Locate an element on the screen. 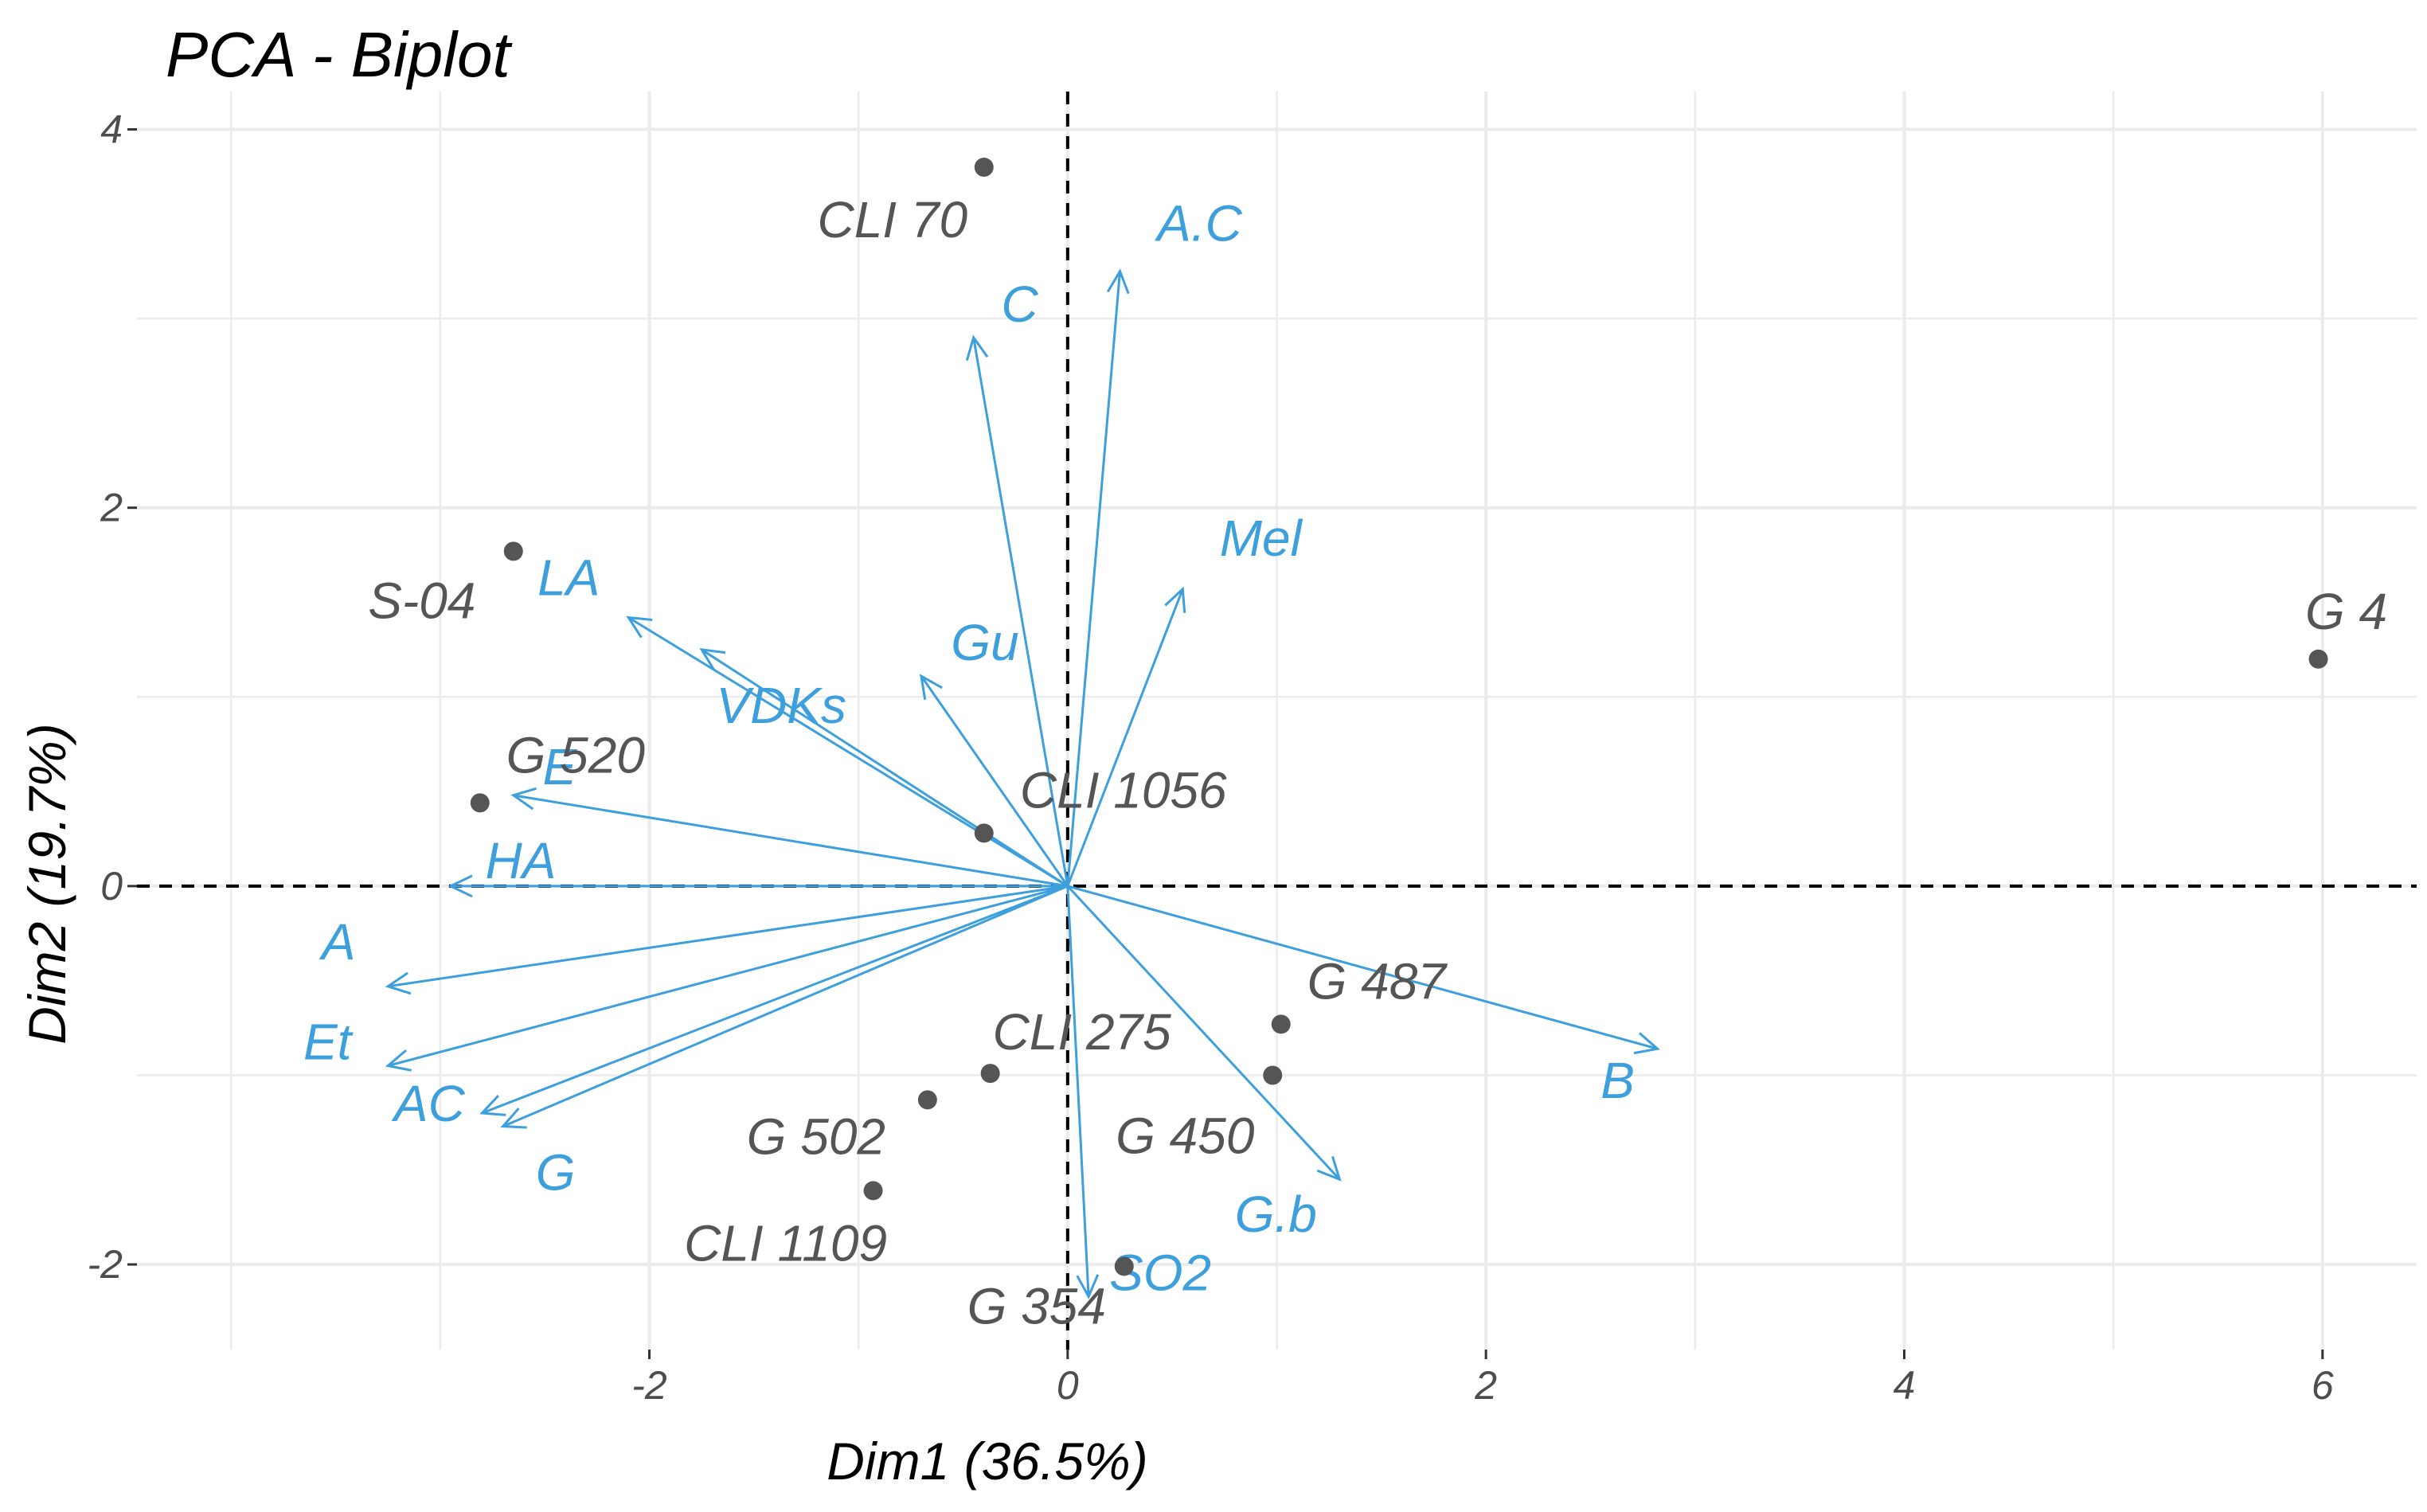  variable-label: G.b is located at coordinates (1276, 1214).